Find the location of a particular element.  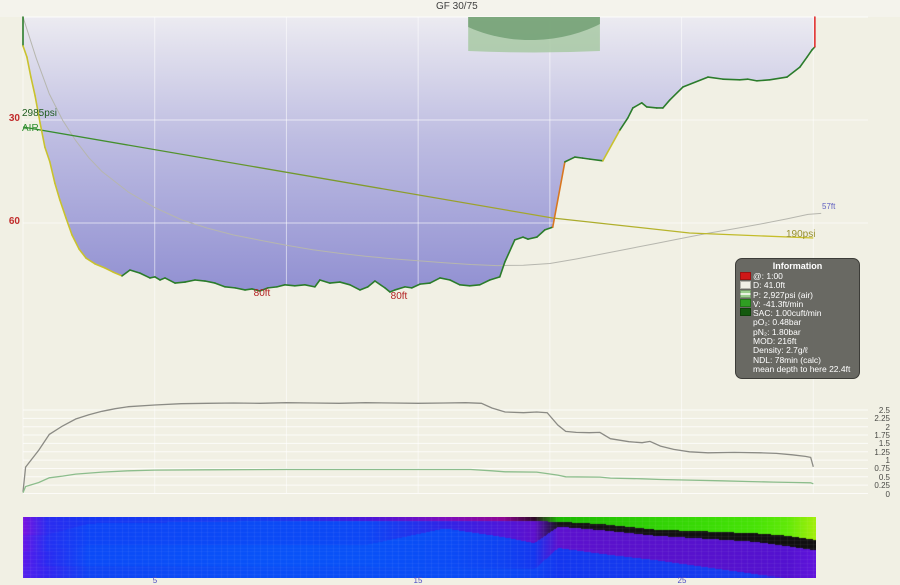

info-row: NDL: 78min (calc) is located at coordinates (787, 359).